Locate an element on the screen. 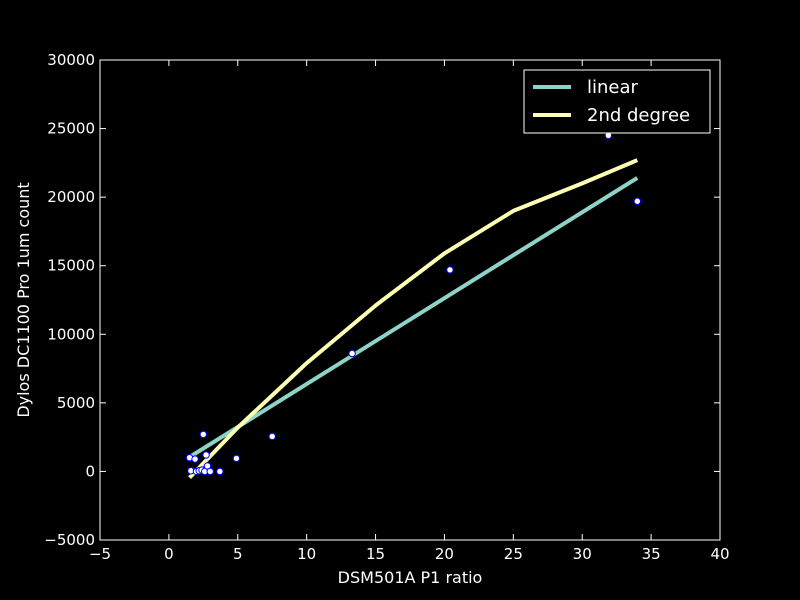 The image size is (800, 600). legend-label-2nd-degree: 2nd degree is located at coordinates (638, 115).